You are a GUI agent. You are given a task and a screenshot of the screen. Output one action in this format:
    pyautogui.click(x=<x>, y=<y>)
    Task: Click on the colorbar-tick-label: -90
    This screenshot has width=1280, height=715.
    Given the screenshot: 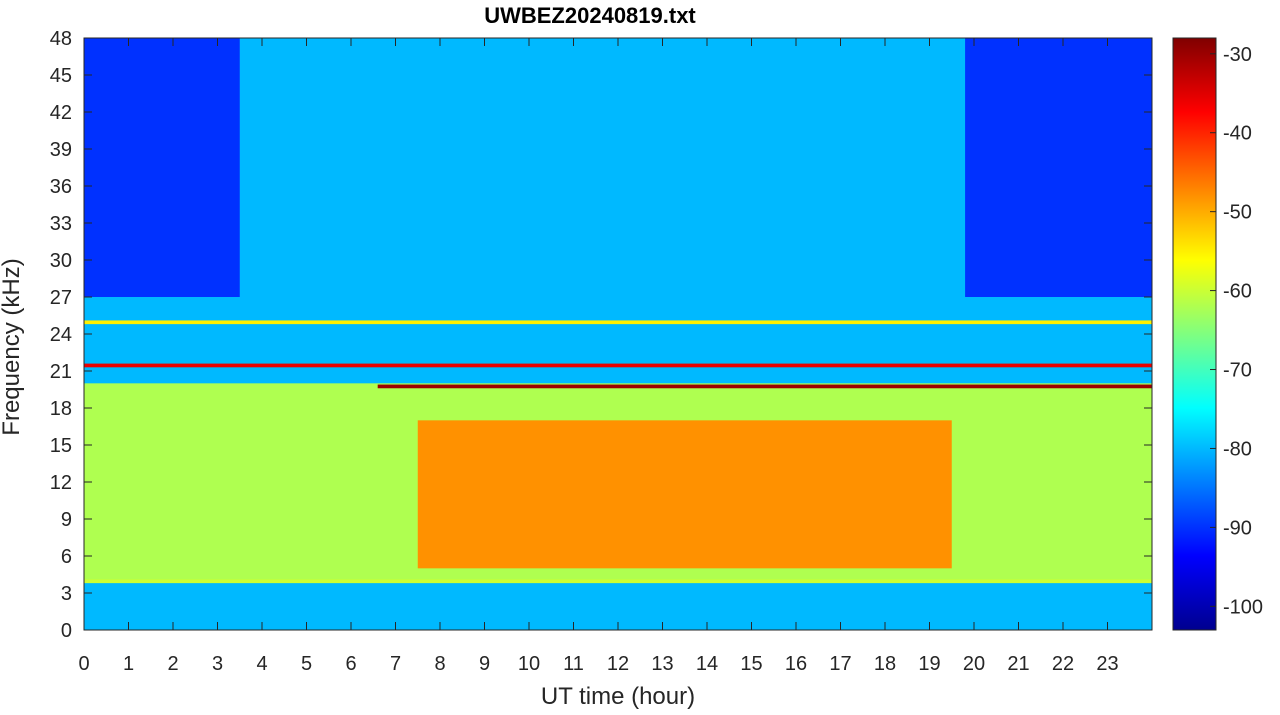 What is the action you would take?
    pyautogui.click(x=1237, y=528)
    